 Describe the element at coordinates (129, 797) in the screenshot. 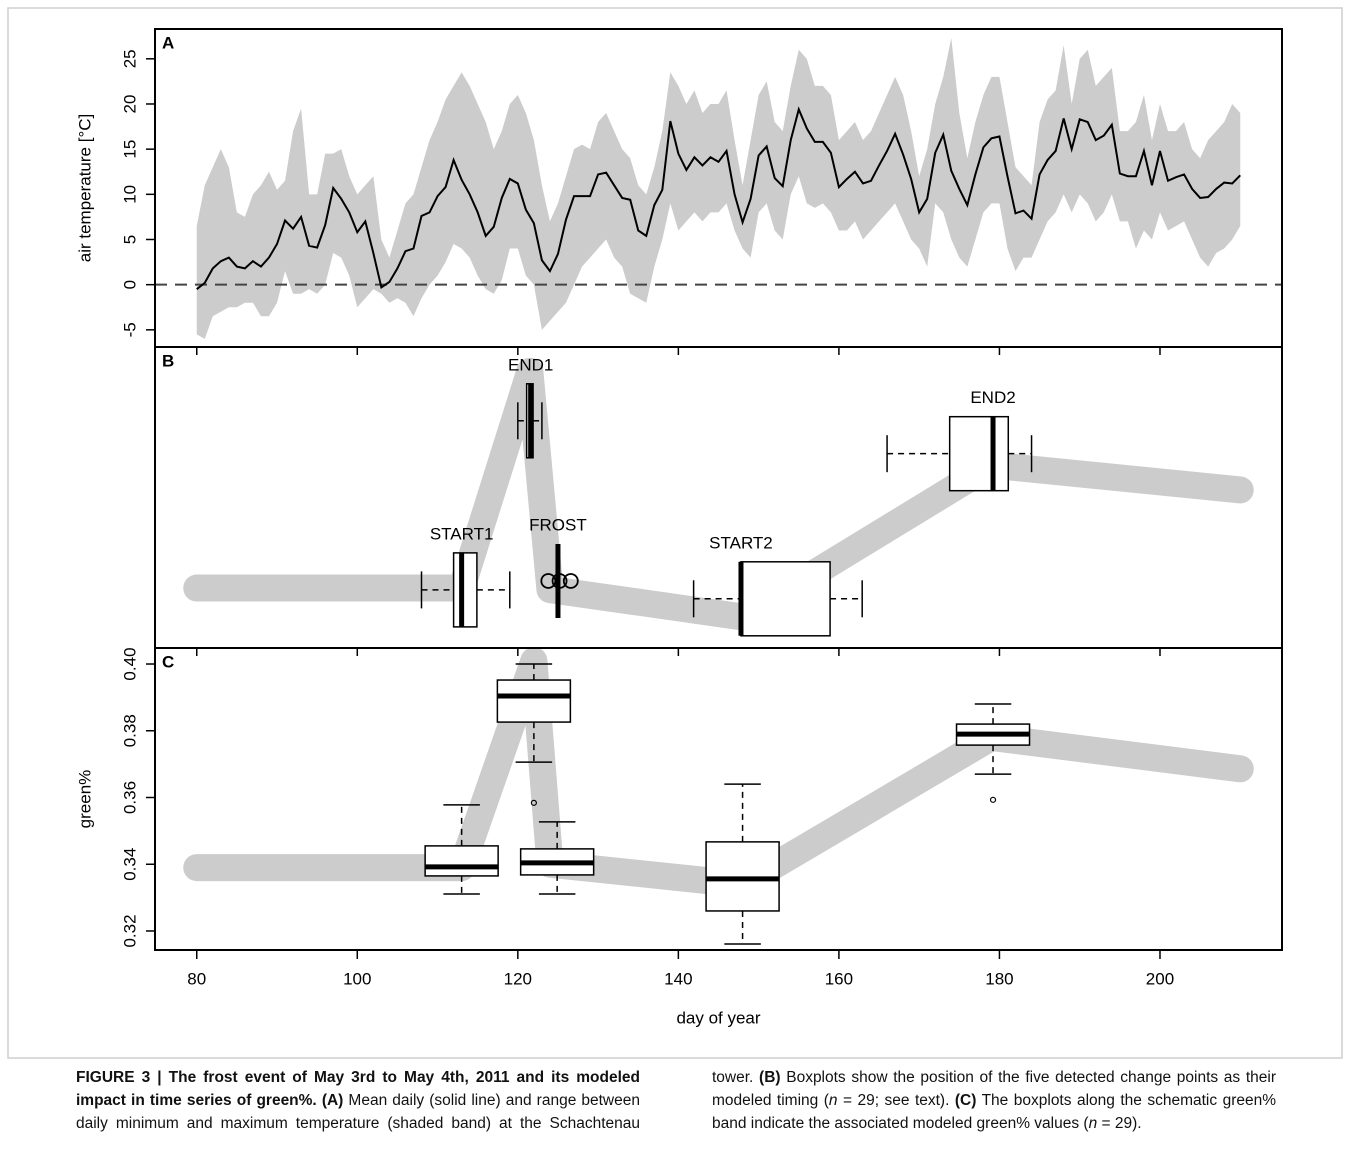

I see `y-tick-label: 0.36` at that location.